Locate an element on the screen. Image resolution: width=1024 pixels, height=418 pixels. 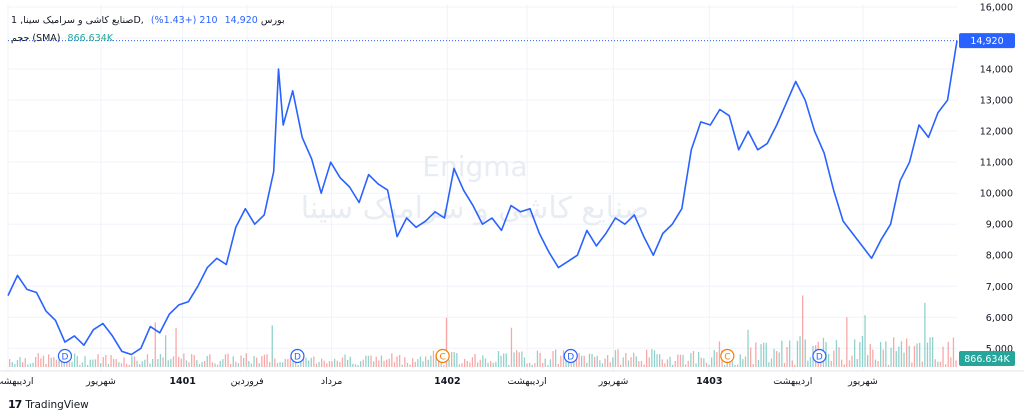
last-volume-tag: 866.634K is located at coordinates (987, 358).